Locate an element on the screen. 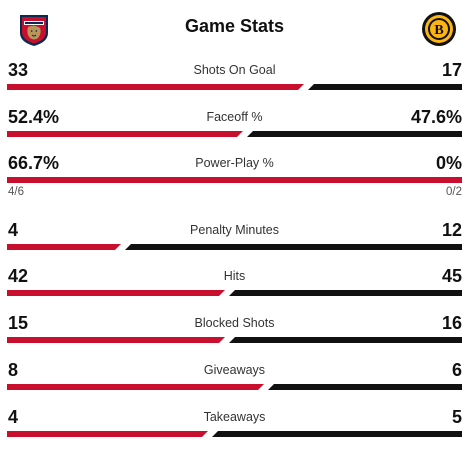 The image size is (469, 453). stat-row: 15 Blocked Shots 16 is located at coordinates (234, 335).